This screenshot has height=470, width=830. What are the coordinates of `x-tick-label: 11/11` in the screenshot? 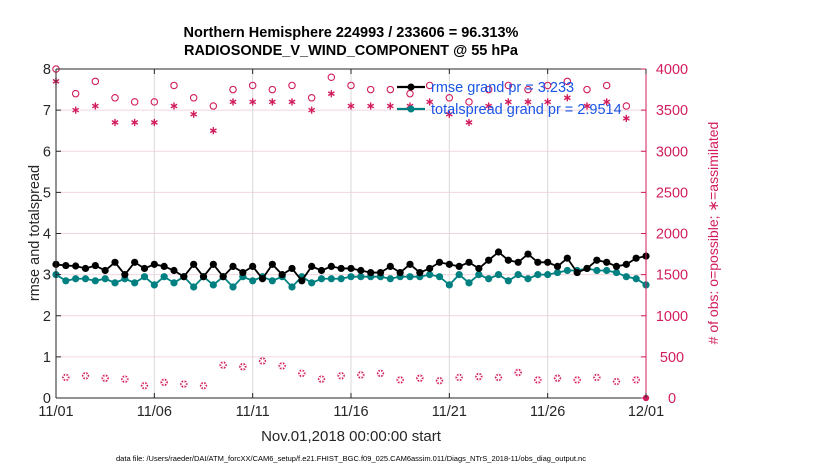 It's located at (253, 412).